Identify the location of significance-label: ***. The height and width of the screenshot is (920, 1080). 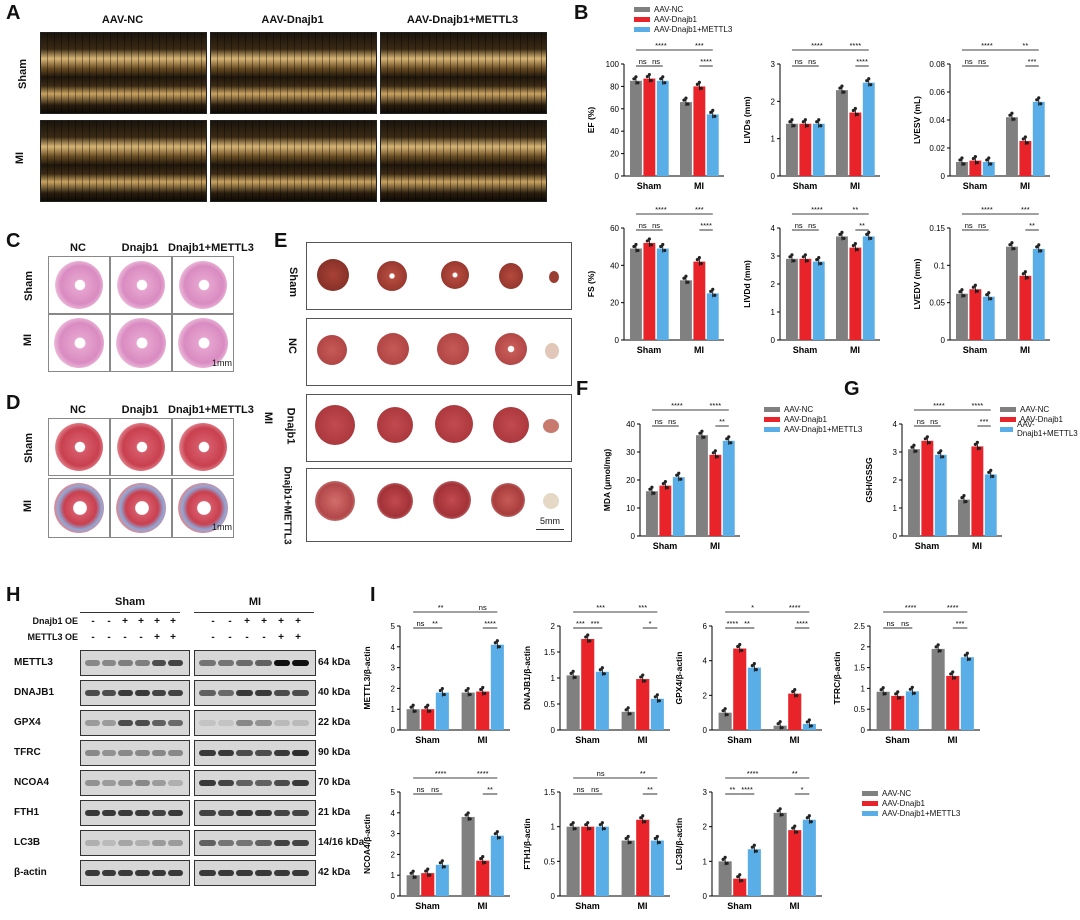
(1032, 61).